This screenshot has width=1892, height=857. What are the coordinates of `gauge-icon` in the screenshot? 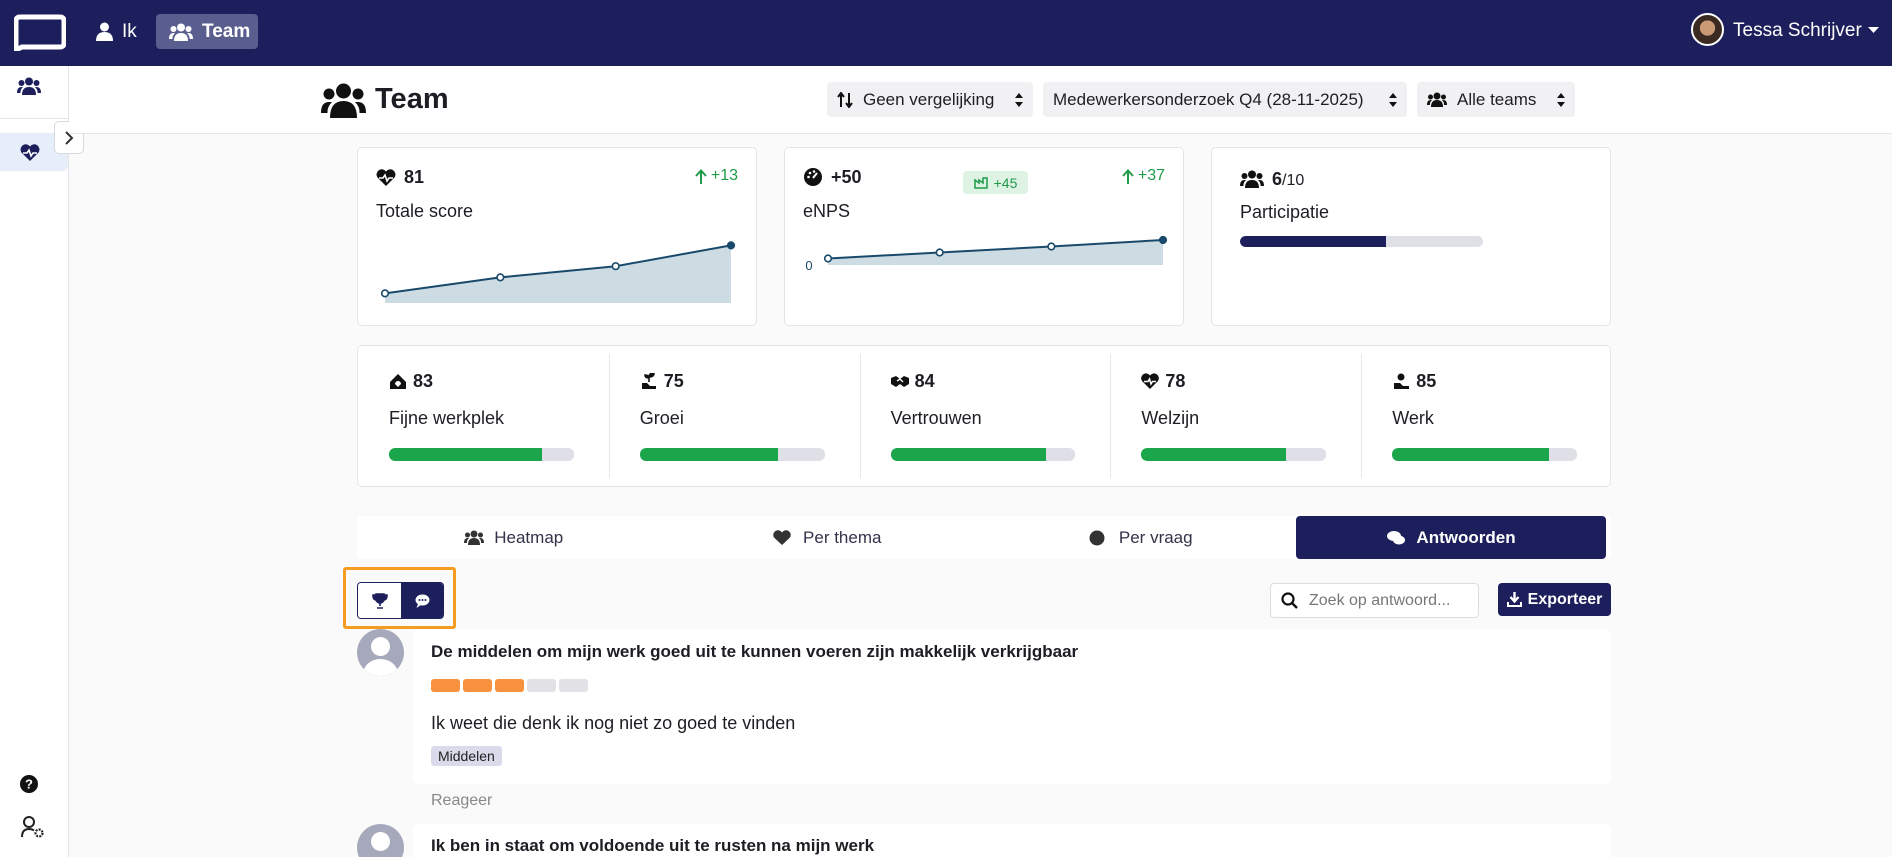 It's located at (813, 177).